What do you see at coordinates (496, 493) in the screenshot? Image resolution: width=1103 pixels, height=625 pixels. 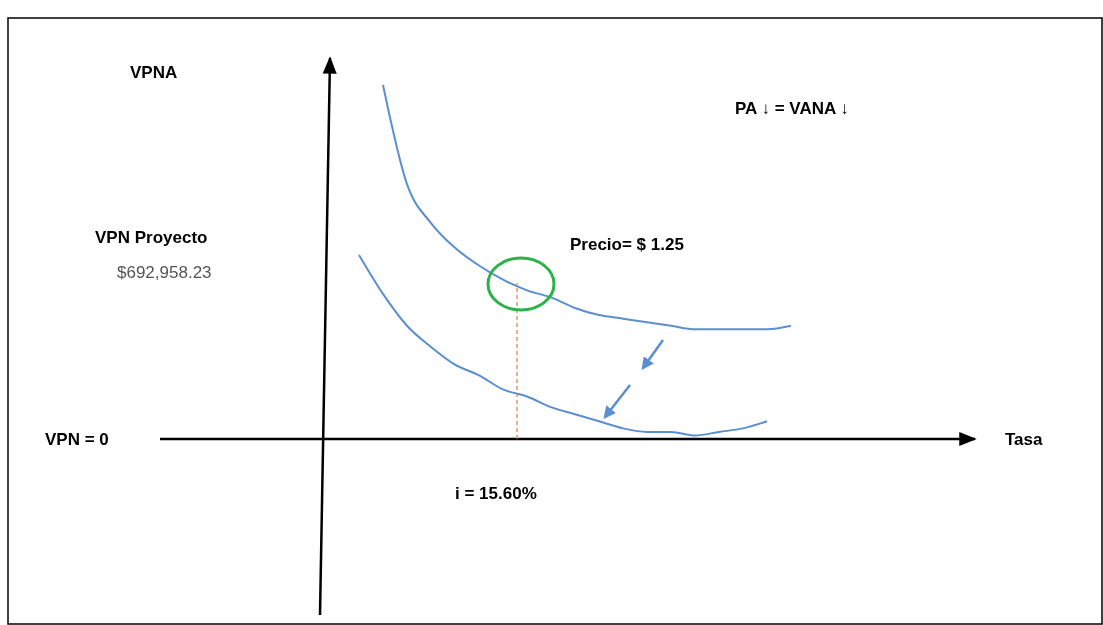 I see `text: i = 15.60%` at bounding box center [496, 493].